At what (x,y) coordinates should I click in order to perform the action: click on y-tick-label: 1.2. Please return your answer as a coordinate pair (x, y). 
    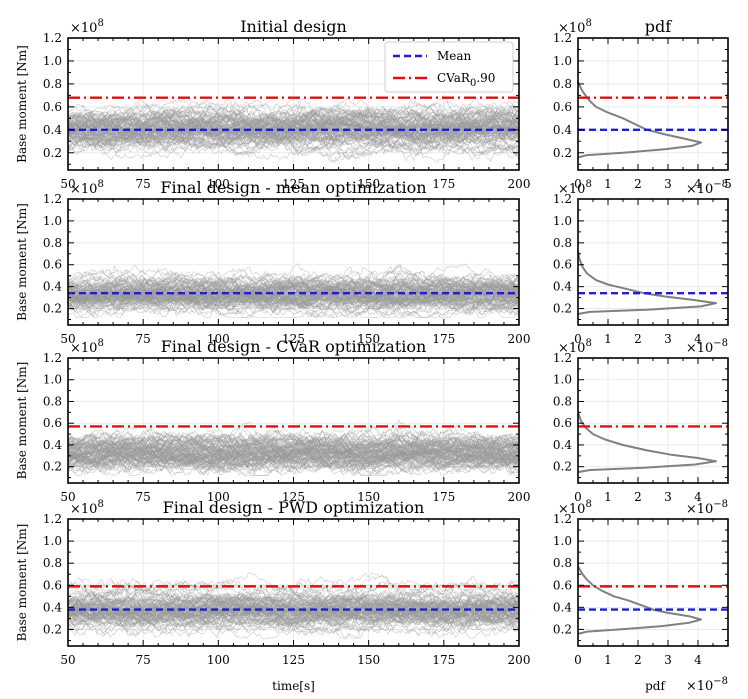
    Looking at the image, I should click on (52, 199).